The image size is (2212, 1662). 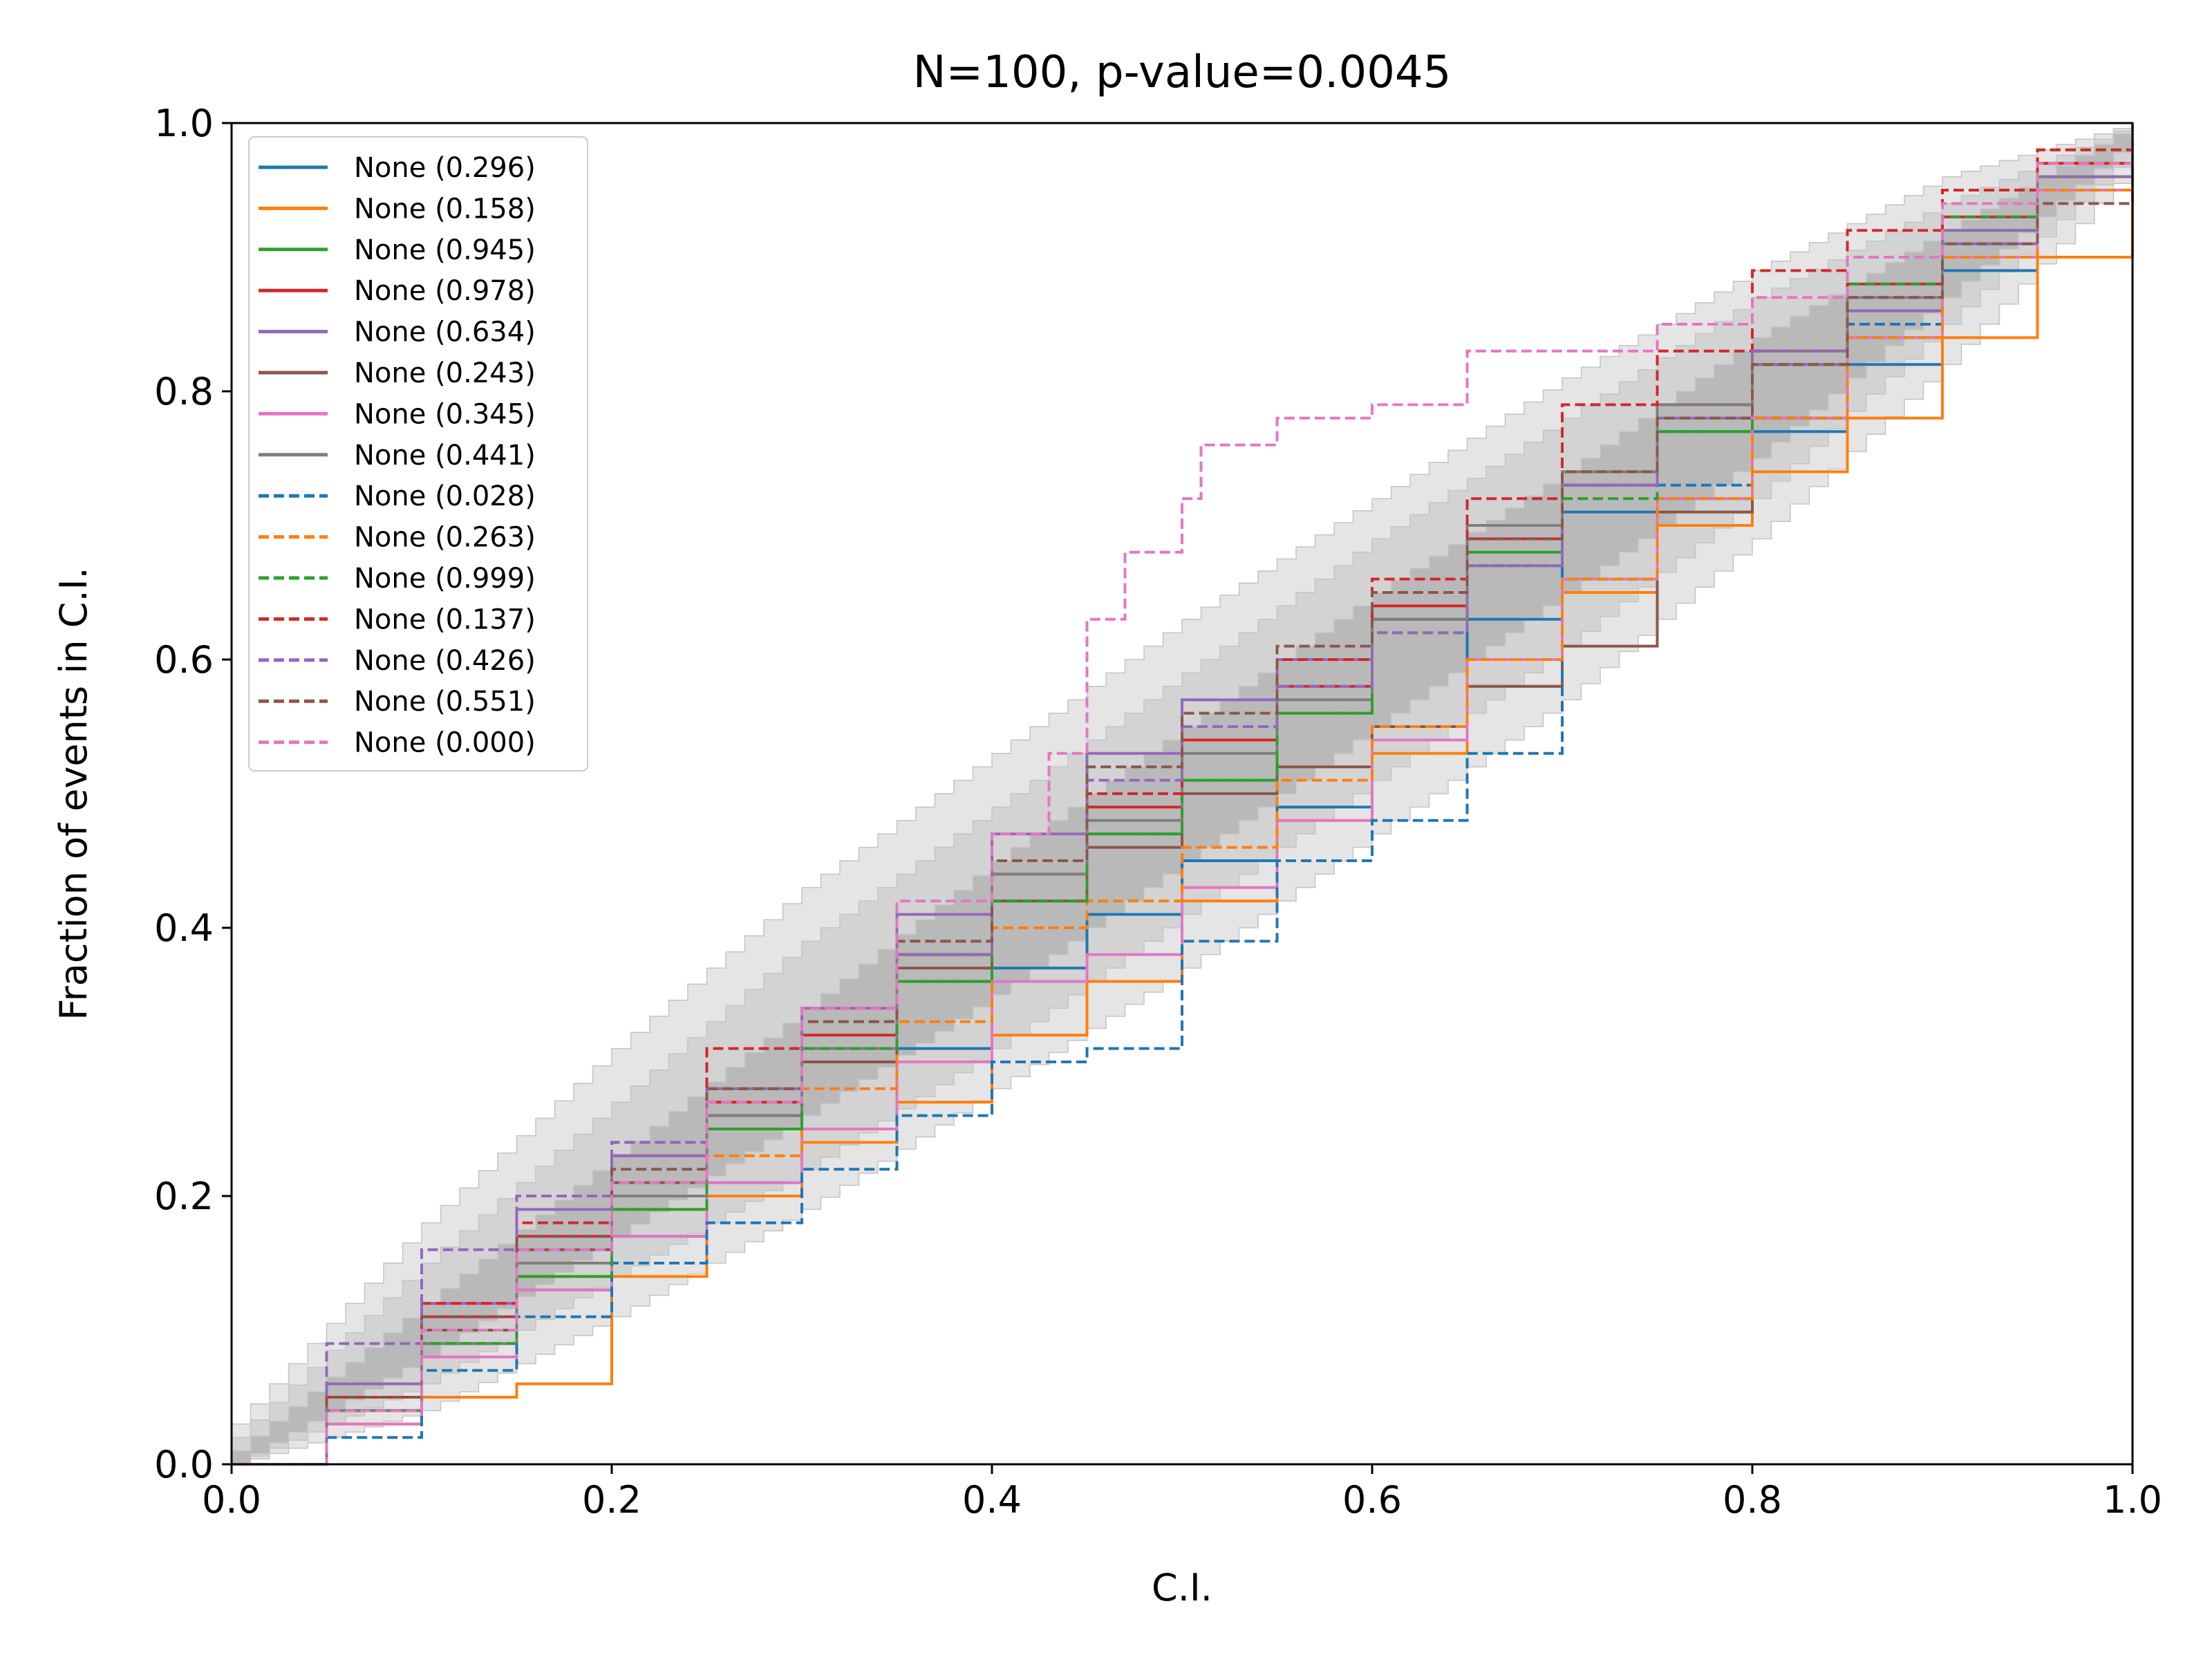 What do you see at coordinates (73, 794) in the screenshot?
I see `y-axis-label: Fraction of events in C.I.` at bounding box center [73, 794].